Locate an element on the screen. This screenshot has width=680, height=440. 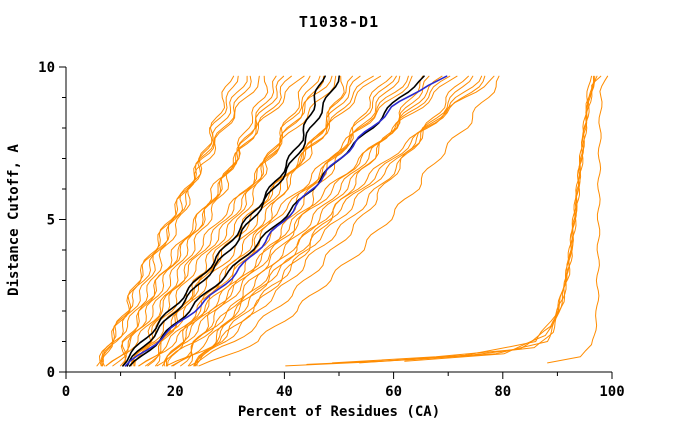
x-tick-label: 0 is located at coordinates (66, 392).